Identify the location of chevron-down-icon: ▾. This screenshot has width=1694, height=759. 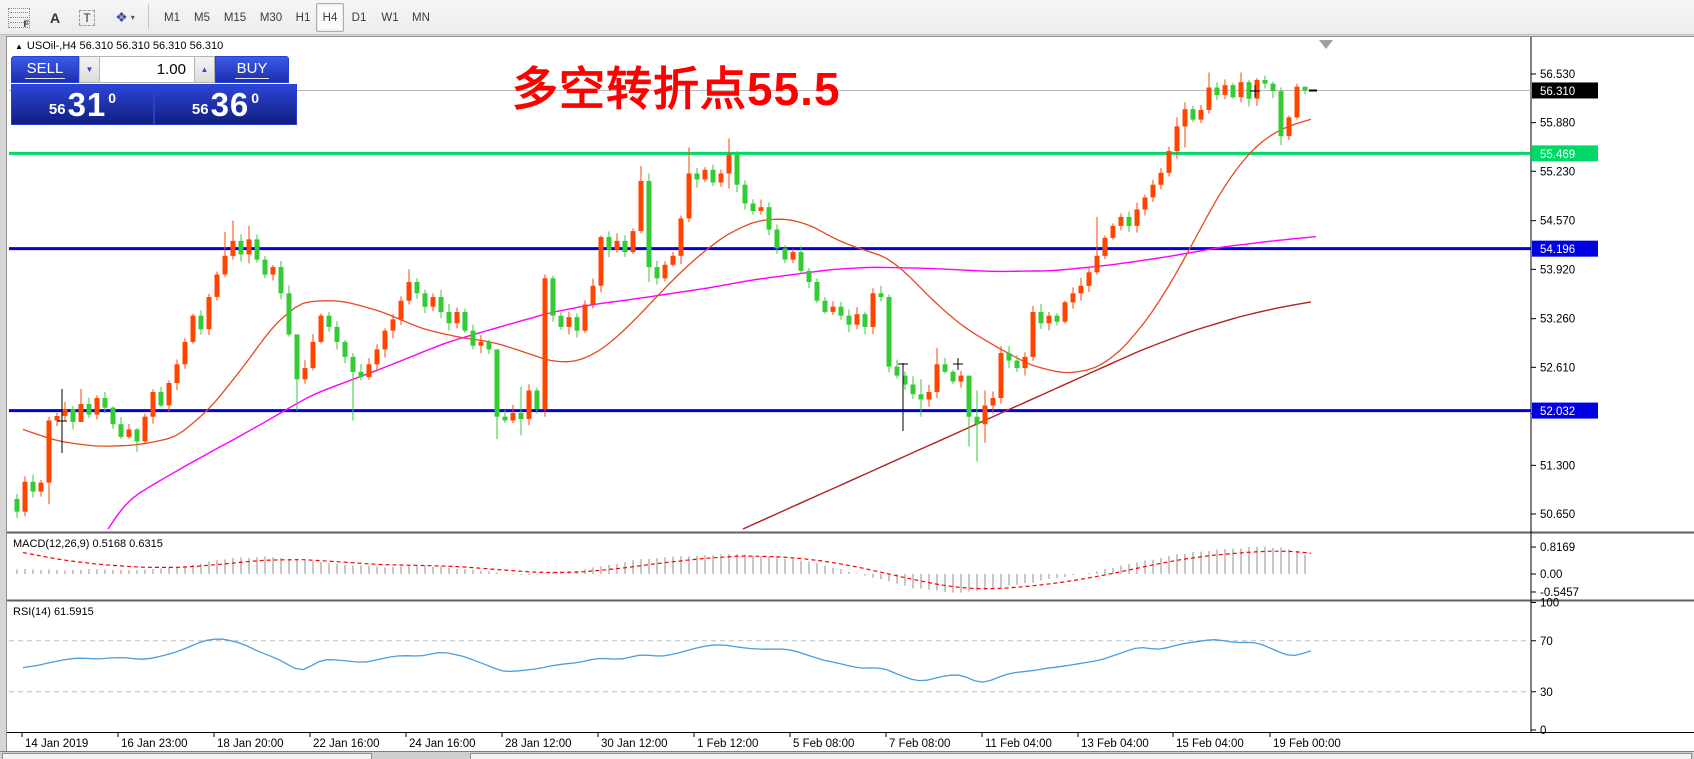
(132, 17).